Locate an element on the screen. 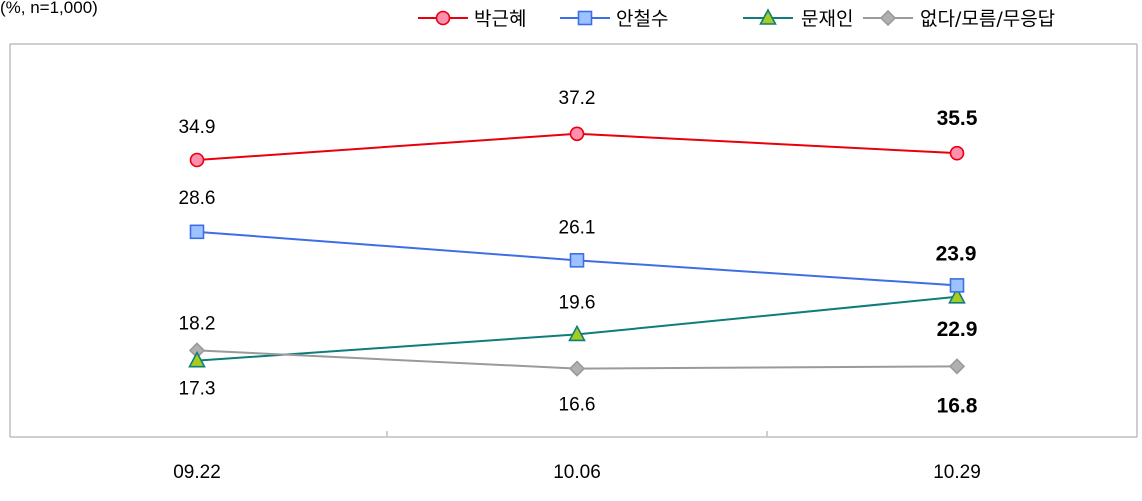 The width and height of the screenshot is (1142, 501). legend-item: 없다/모름/무응답 is located at coordinates (959, 19).